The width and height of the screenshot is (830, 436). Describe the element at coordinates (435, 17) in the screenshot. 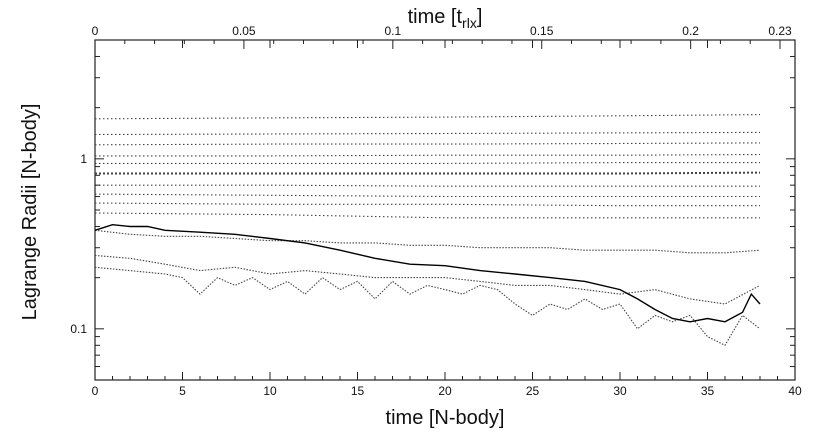

I see `top-axis-title-base: time [t` at that location.